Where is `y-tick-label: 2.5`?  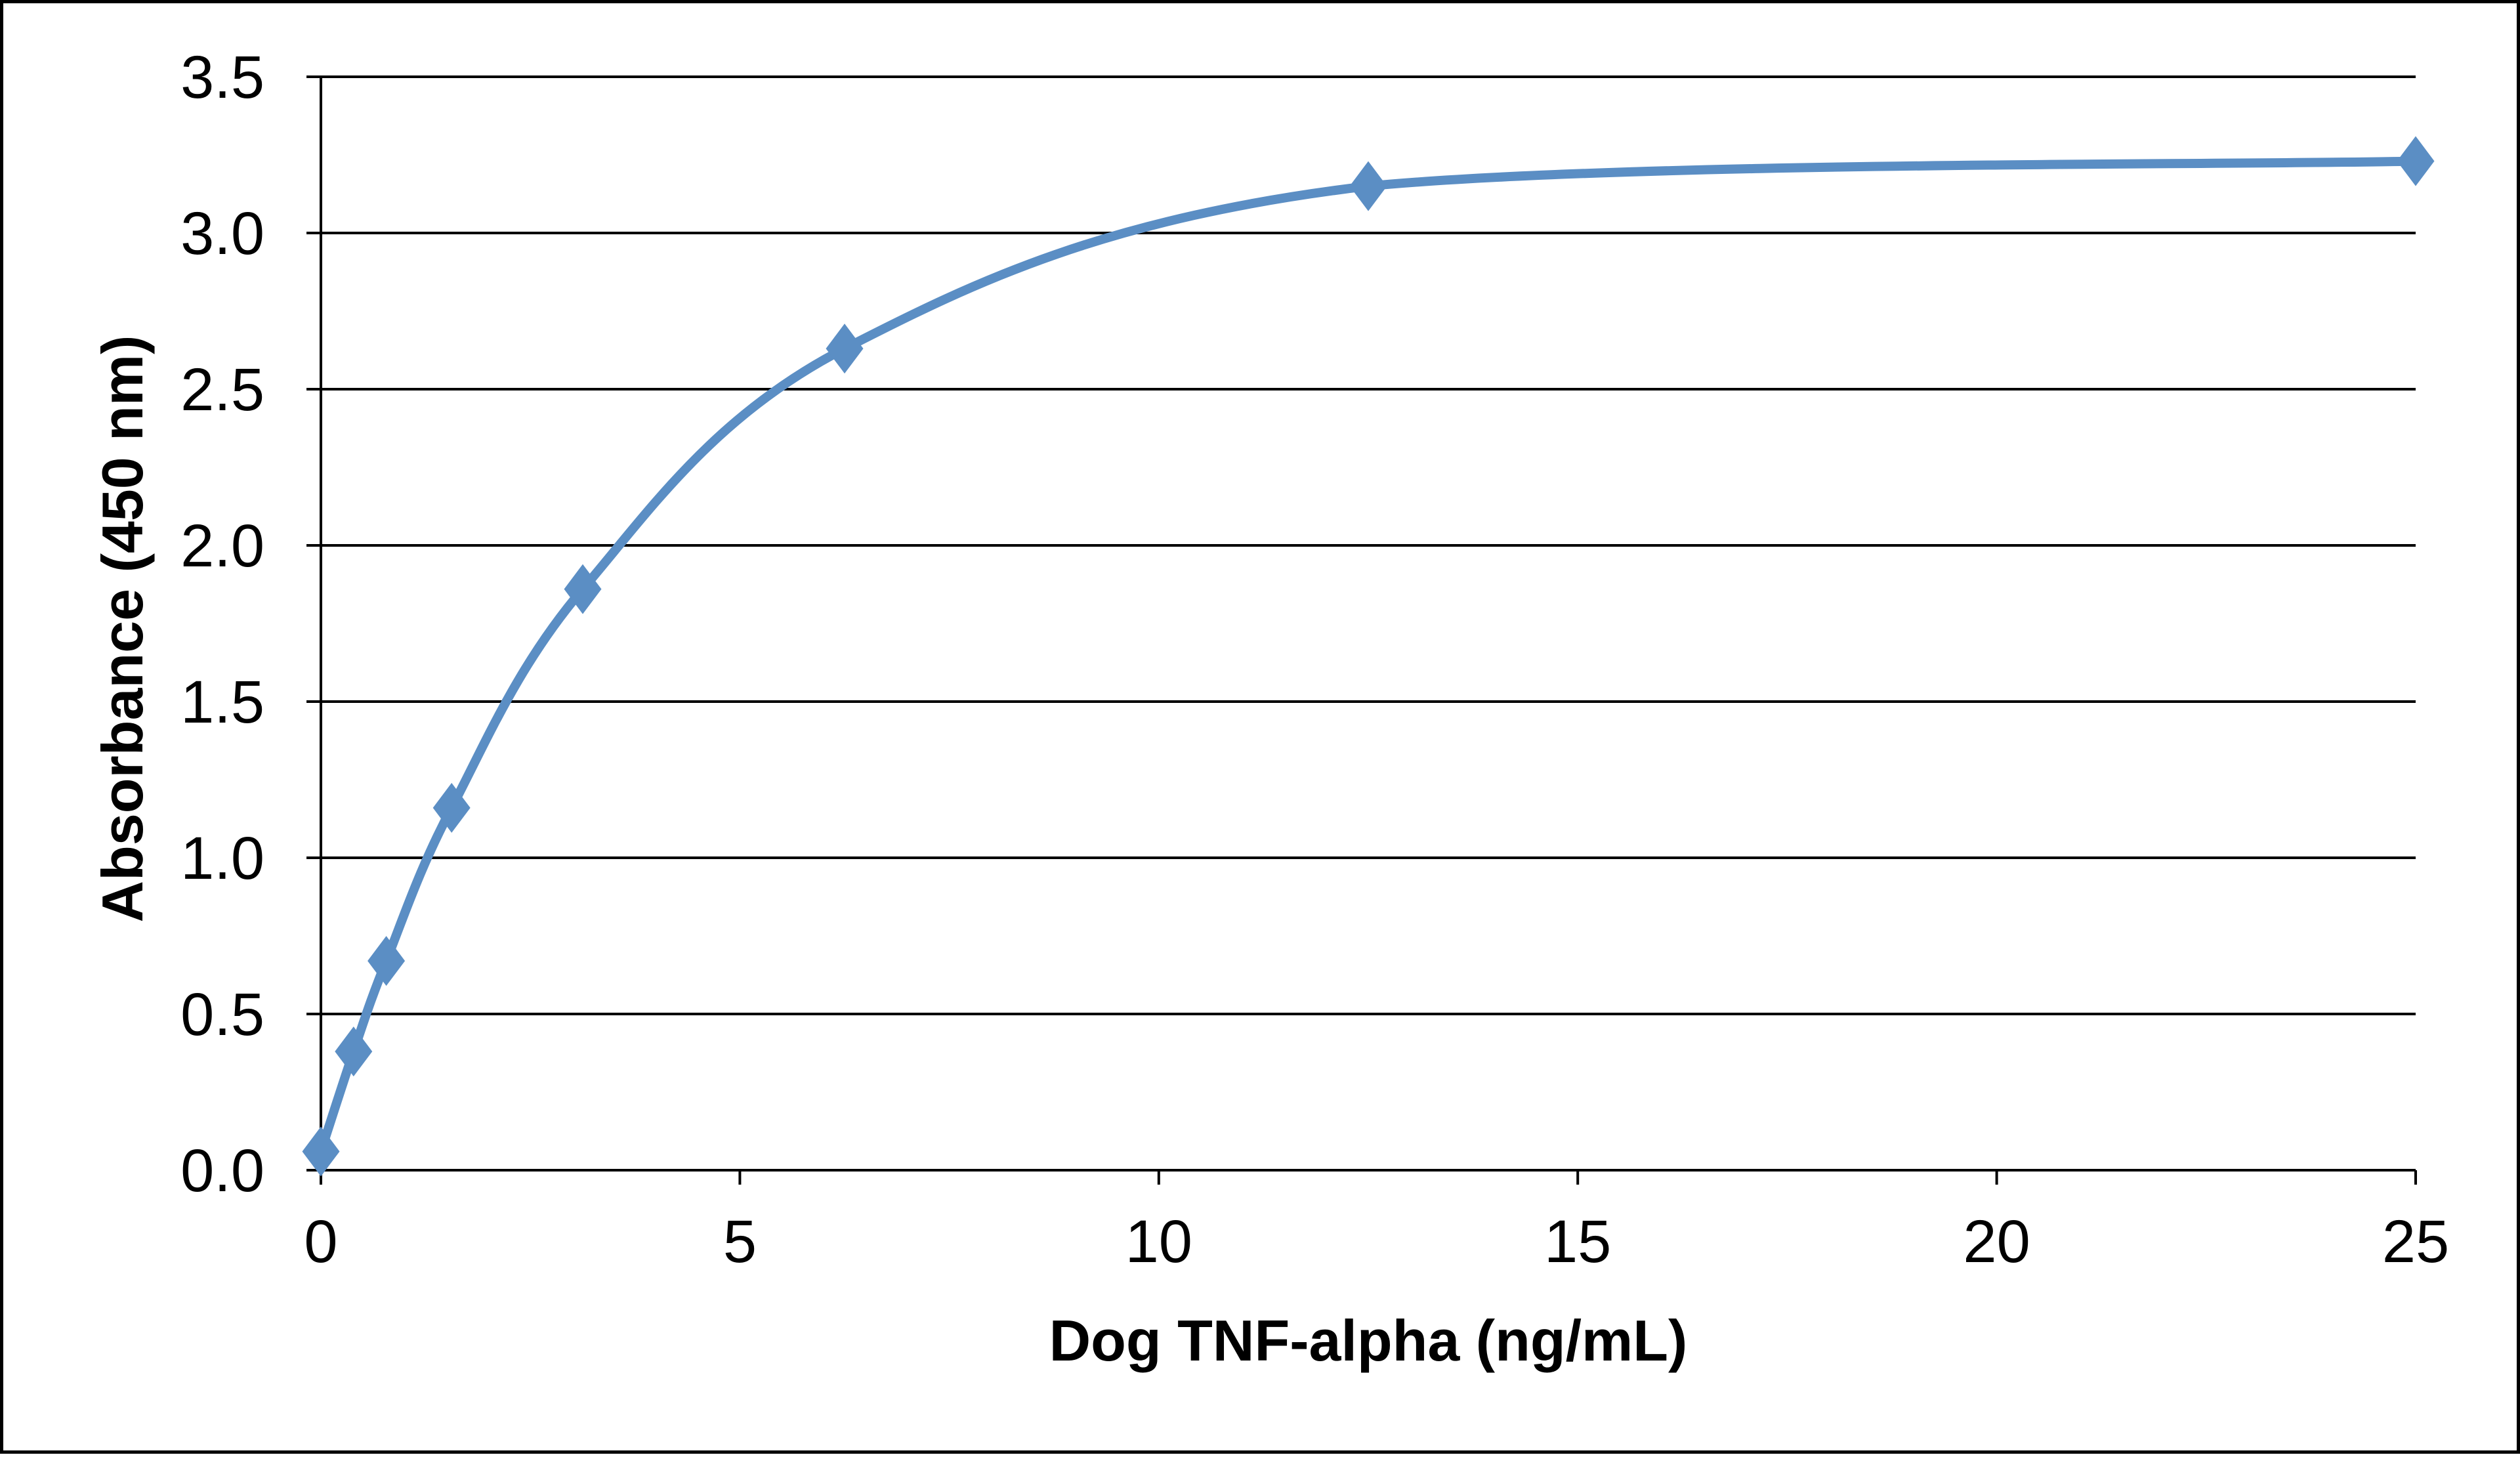 y-tick-label: 2.5 is located at coordinates (222, 389).